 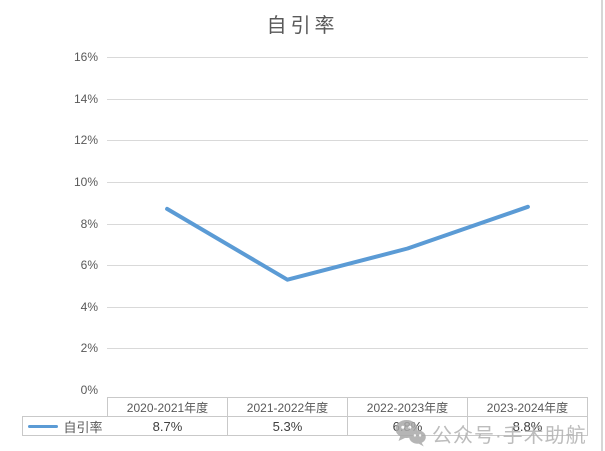 I want to click on table-value-cell: 5.3%, so click(x=287, y=426).